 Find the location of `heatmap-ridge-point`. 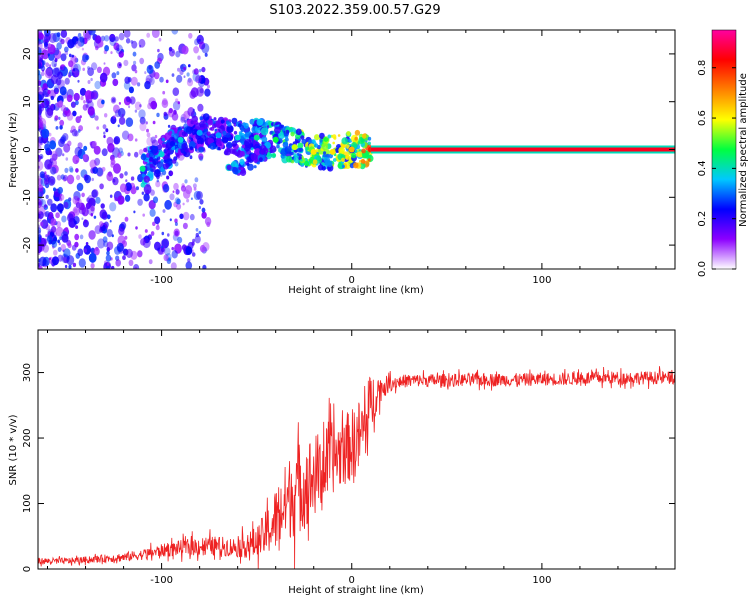

heatmap-ridge-point is located at coordinates (313, 151).